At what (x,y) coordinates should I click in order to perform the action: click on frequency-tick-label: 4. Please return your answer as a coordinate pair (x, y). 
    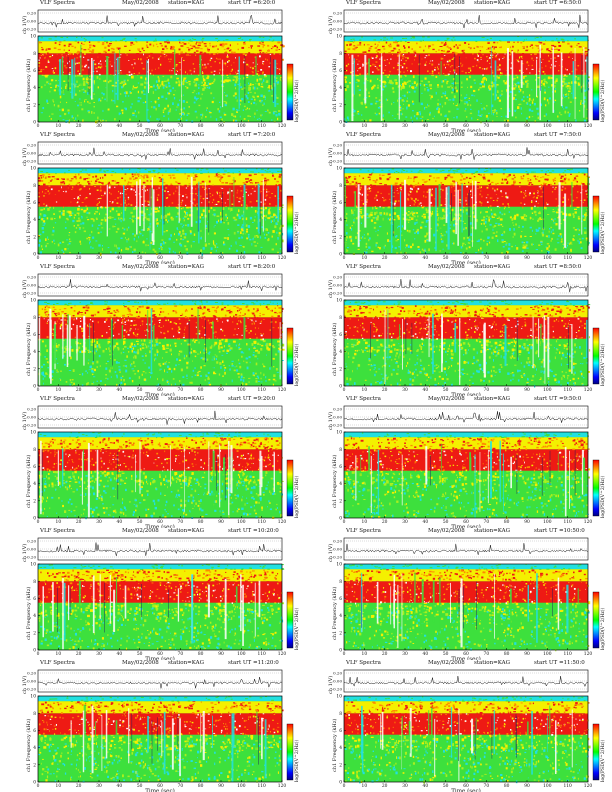
    Looking at the image, I should click on (340, 352).